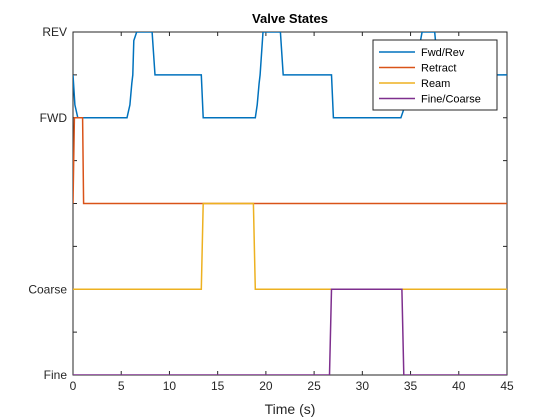 This screenshot has height=420, width=560. Describe the element at coordinates (47, 289) in the screenshot. I see `y-tick-label: Coarse` at that location.